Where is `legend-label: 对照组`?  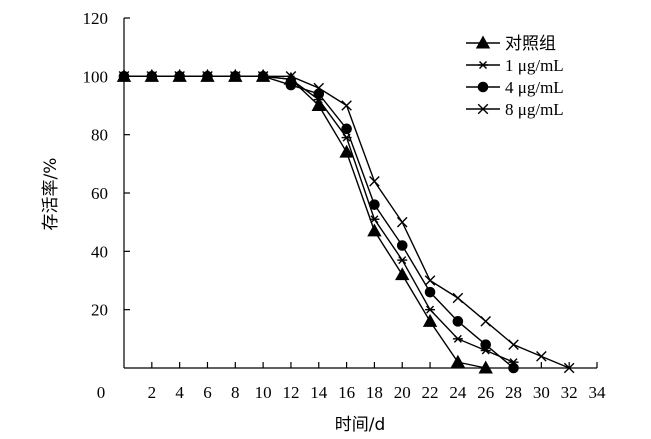
legend-label: 对照组 is located at coordinates (530, 43).